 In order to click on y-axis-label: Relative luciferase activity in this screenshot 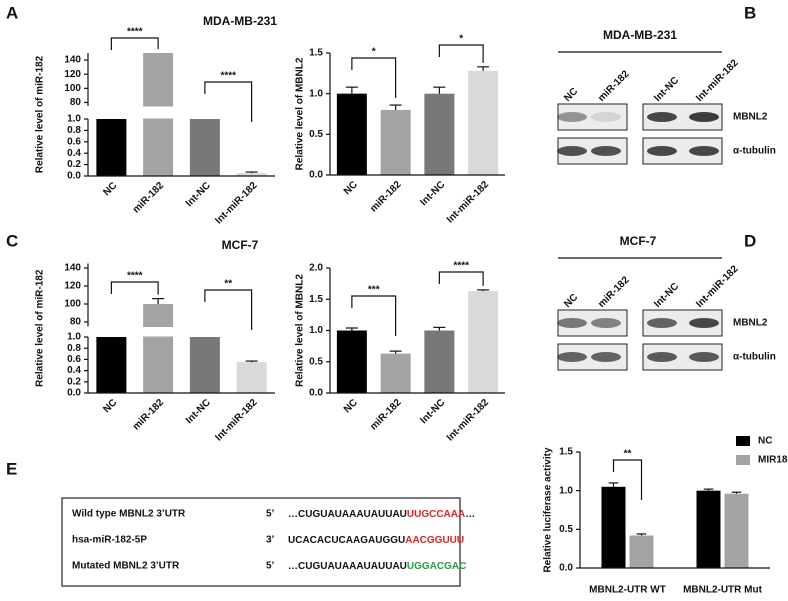, I will do `click(548, 510)`.